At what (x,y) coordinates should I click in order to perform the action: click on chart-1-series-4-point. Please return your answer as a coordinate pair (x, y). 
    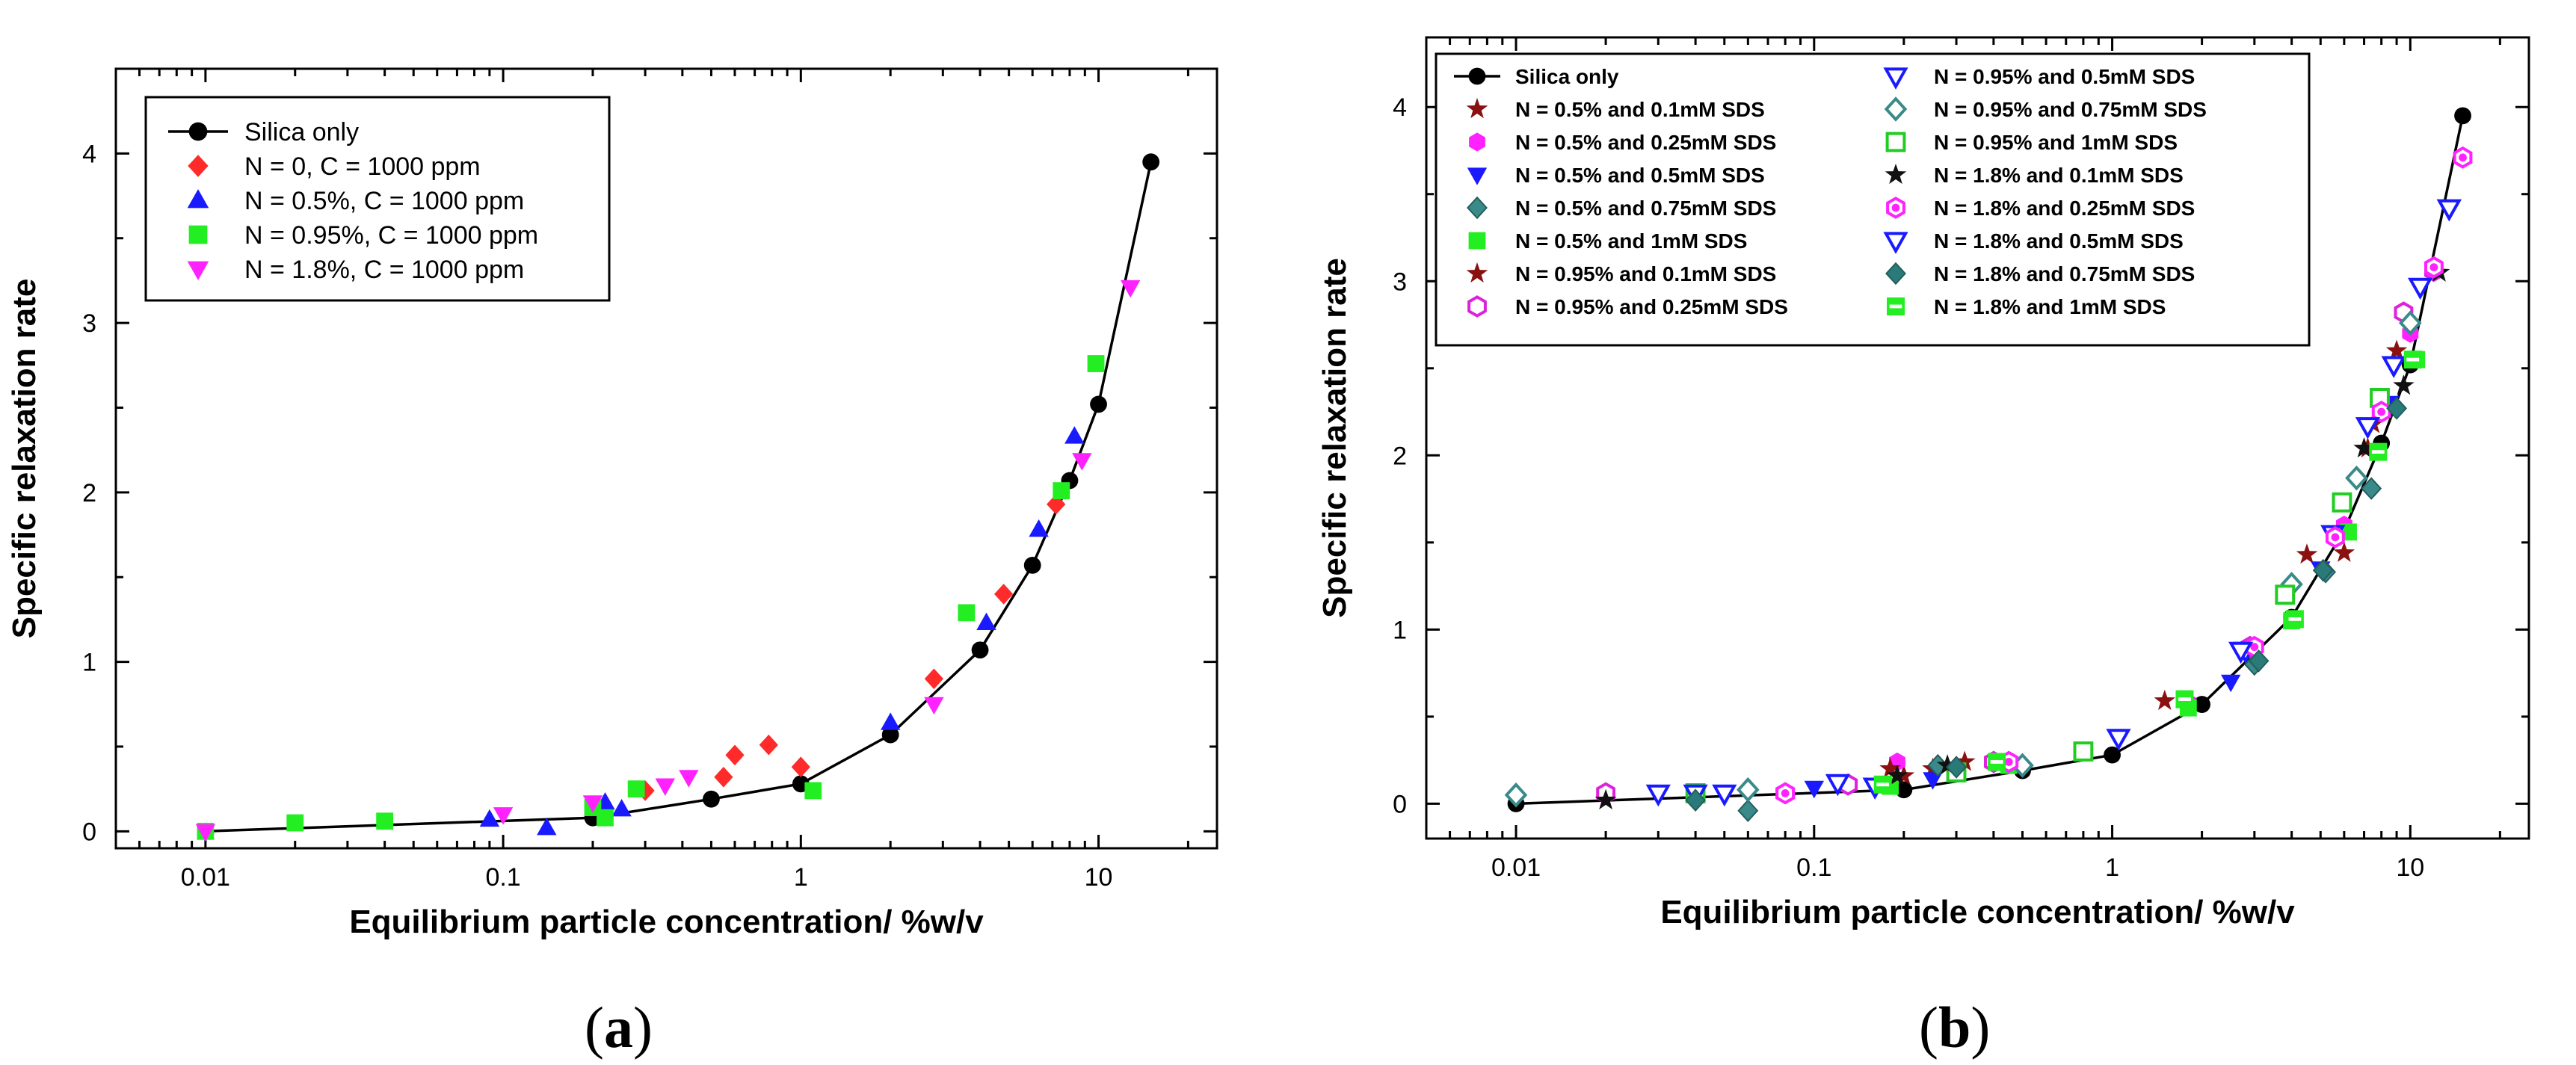
    Looking at the image, I should click on (2371, 488).